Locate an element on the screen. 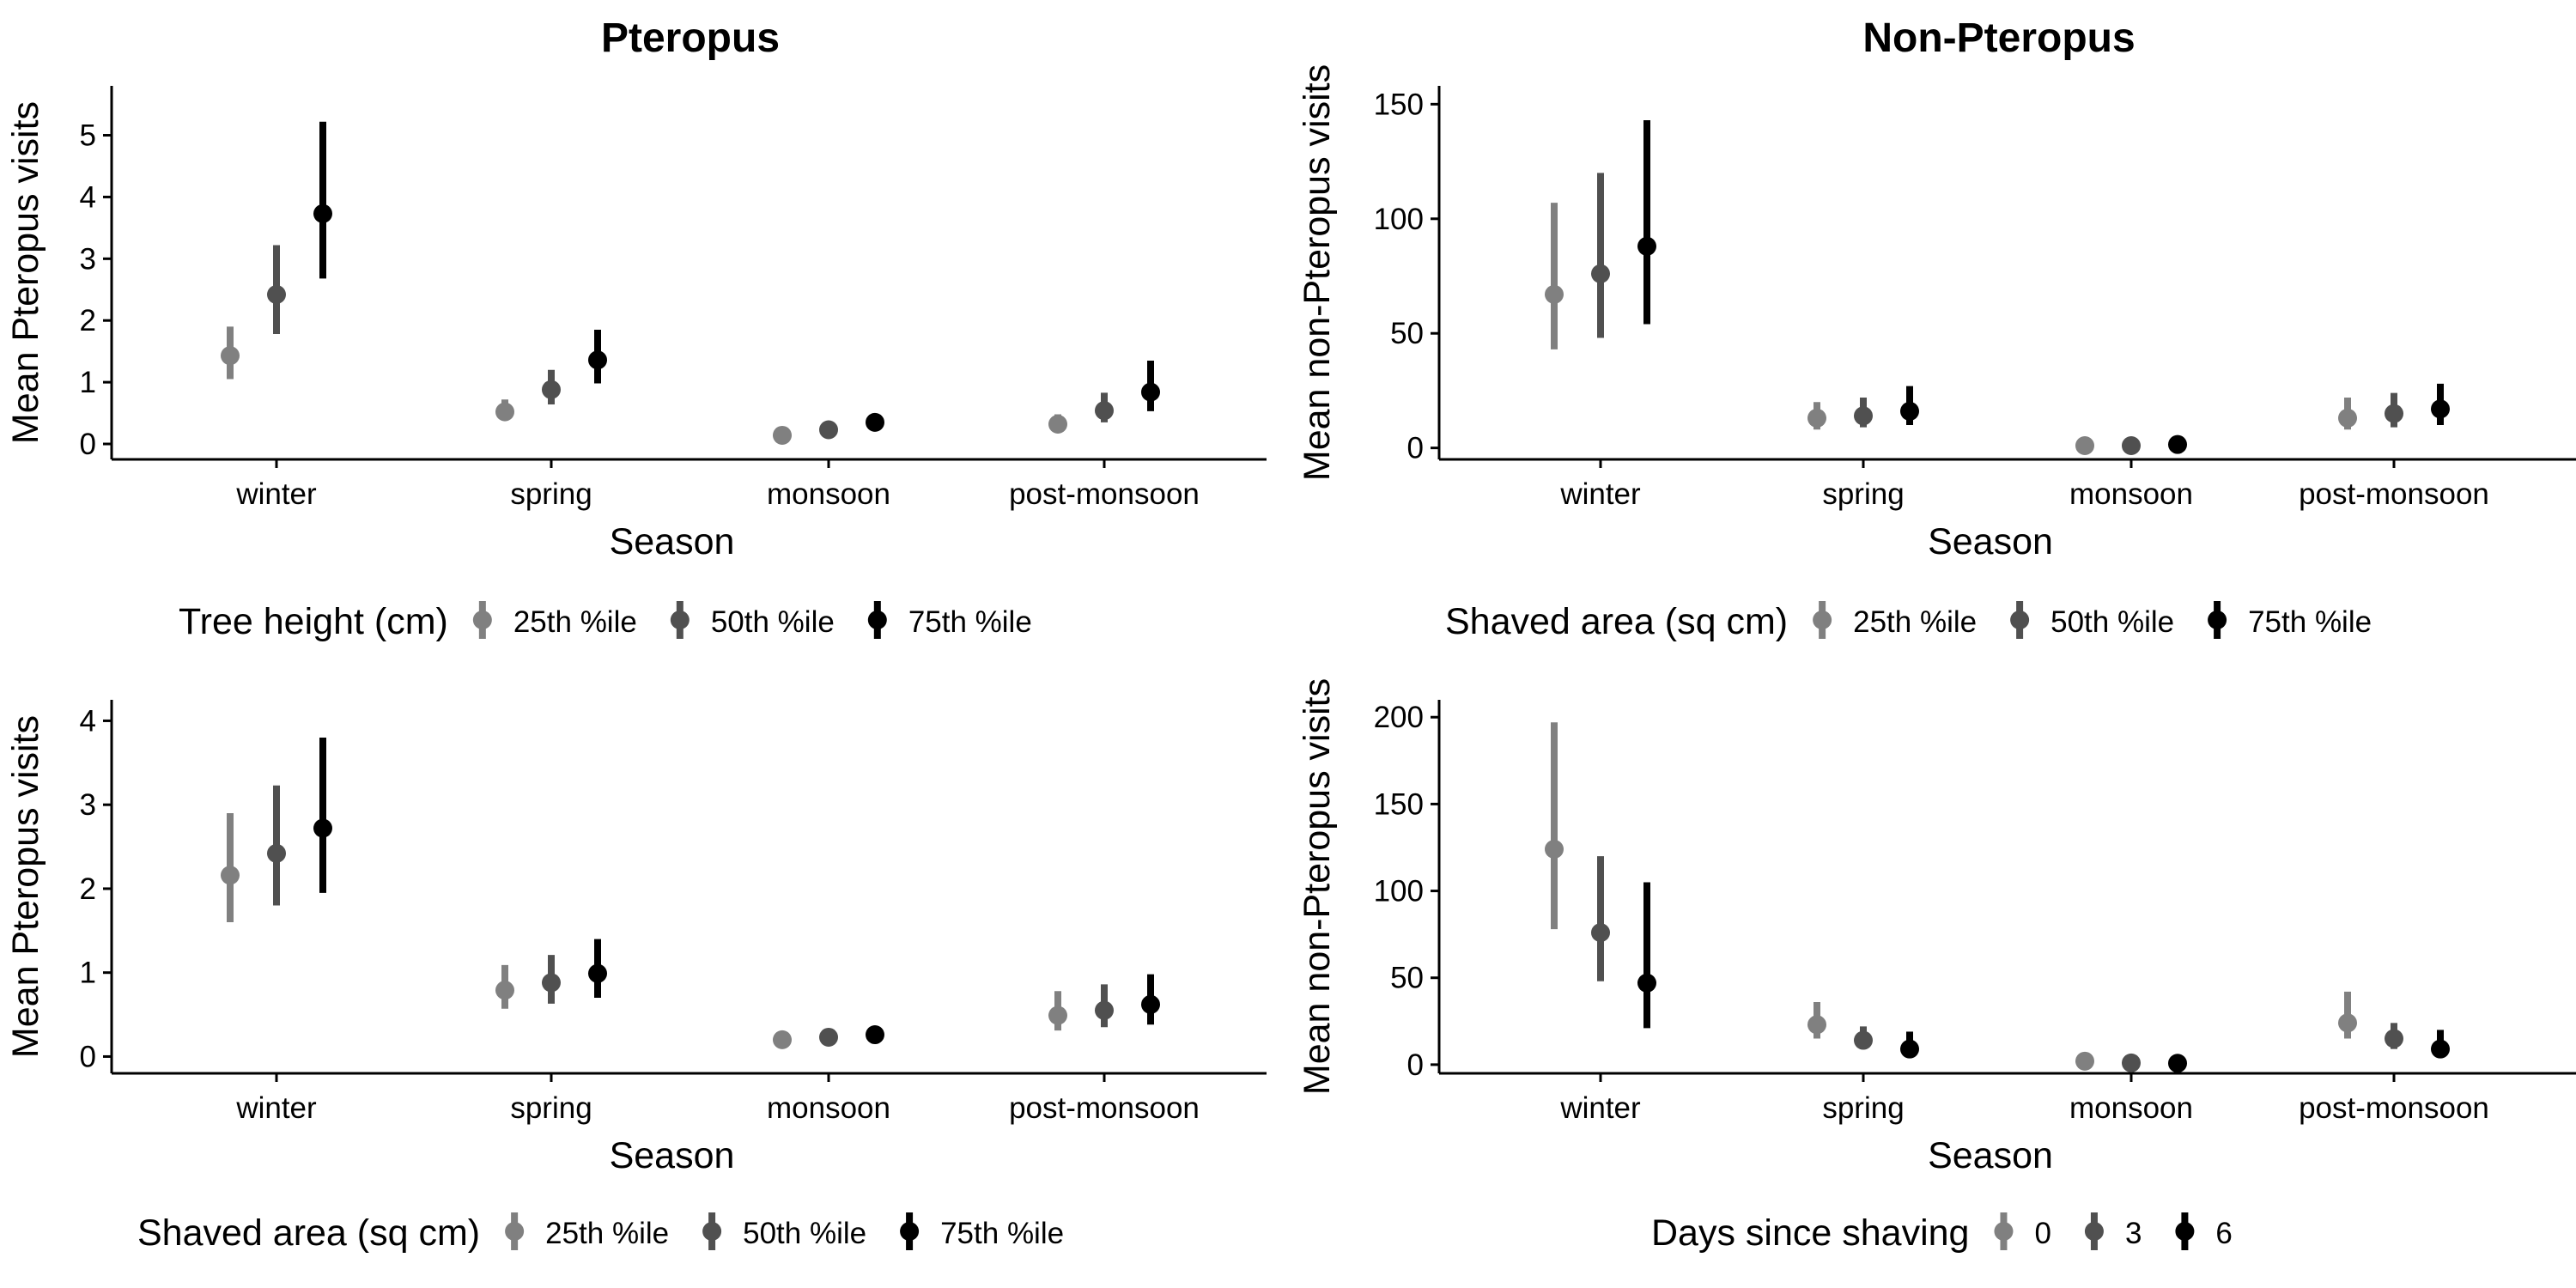  legend-label: 50th %ile is located at coordinates (2112, 622).